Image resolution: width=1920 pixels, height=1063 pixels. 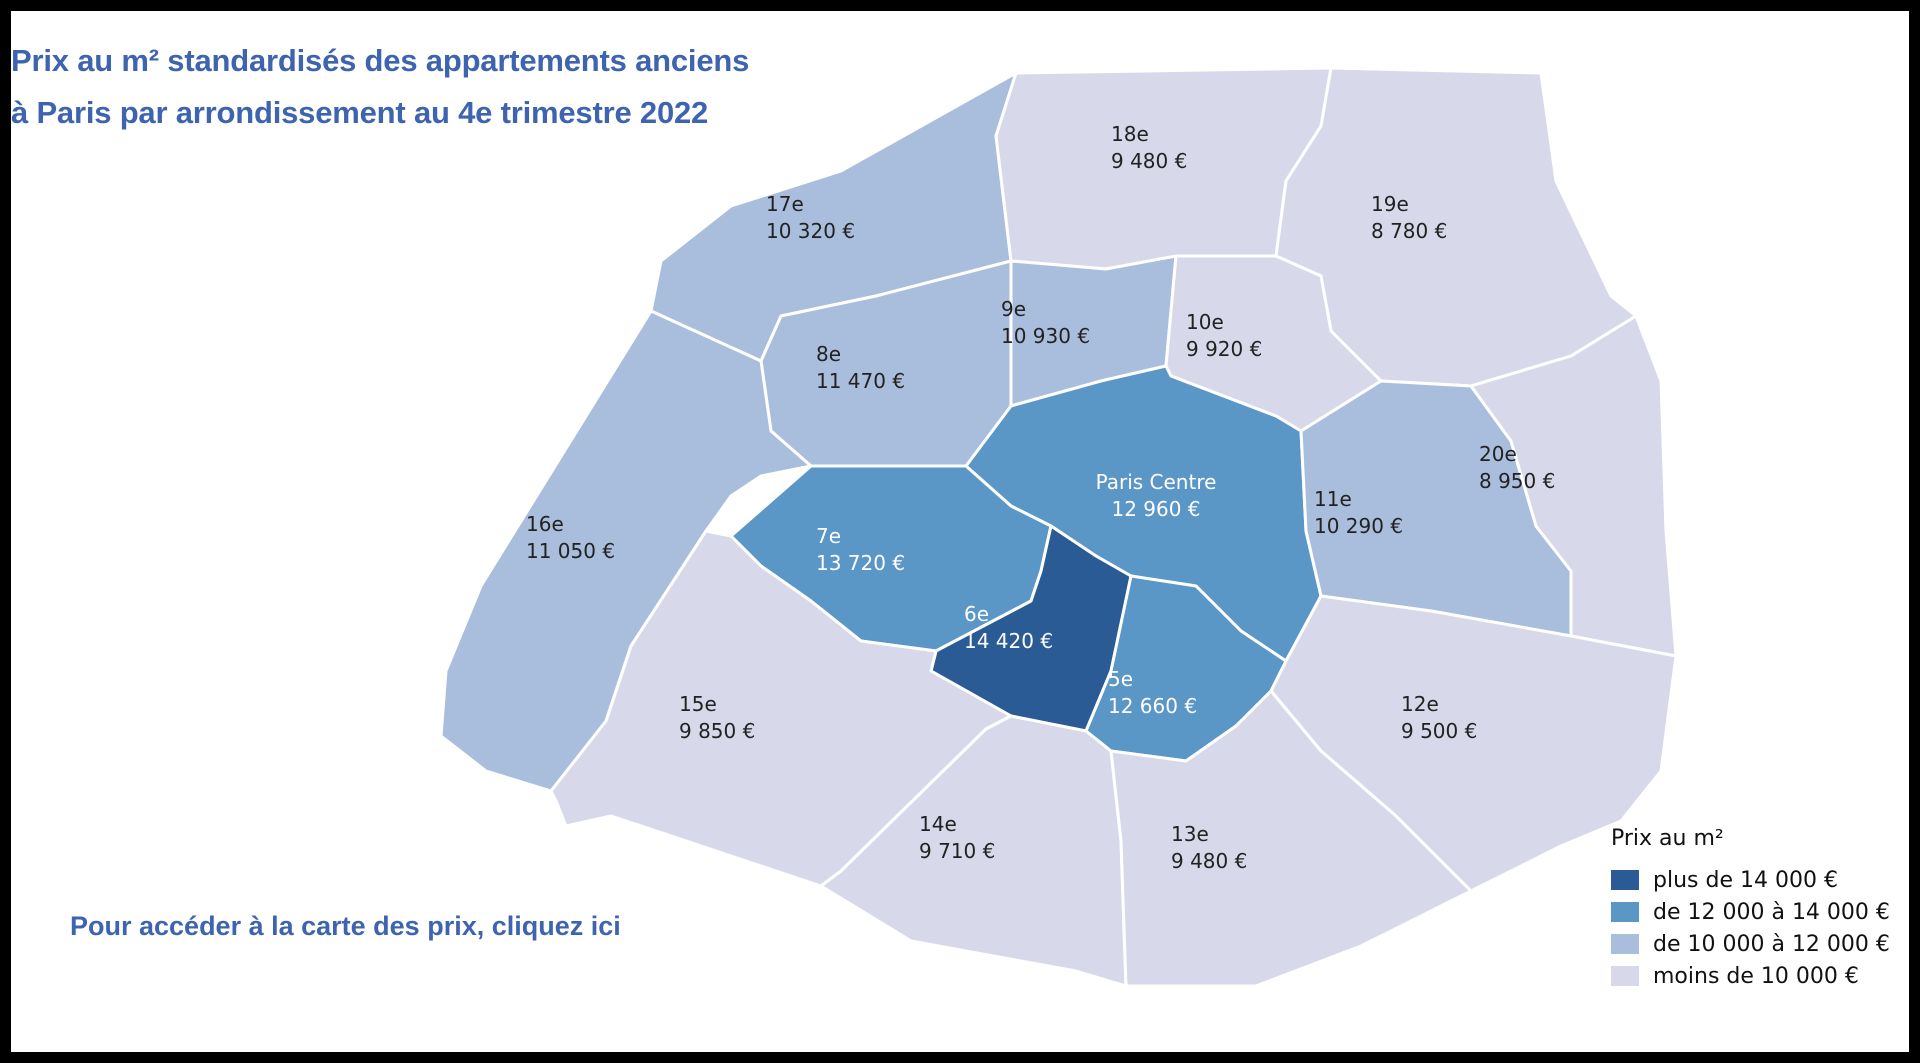 What do you see at coordinates (1120, 679) in the screenshot?
I see `district-name-5e: 5e` at bounding box center [1120, 679].